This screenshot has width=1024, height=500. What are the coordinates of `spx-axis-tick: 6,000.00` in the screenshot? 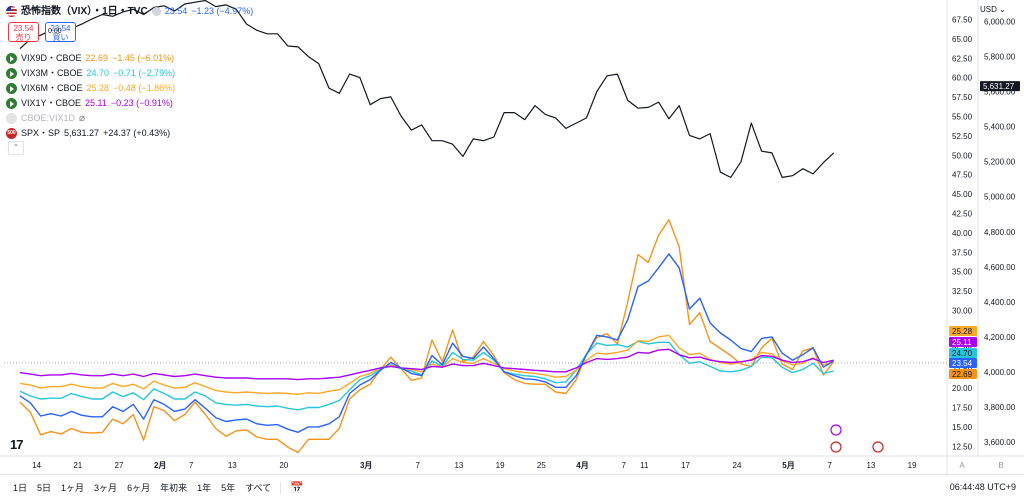 It's located at (1000, 22).